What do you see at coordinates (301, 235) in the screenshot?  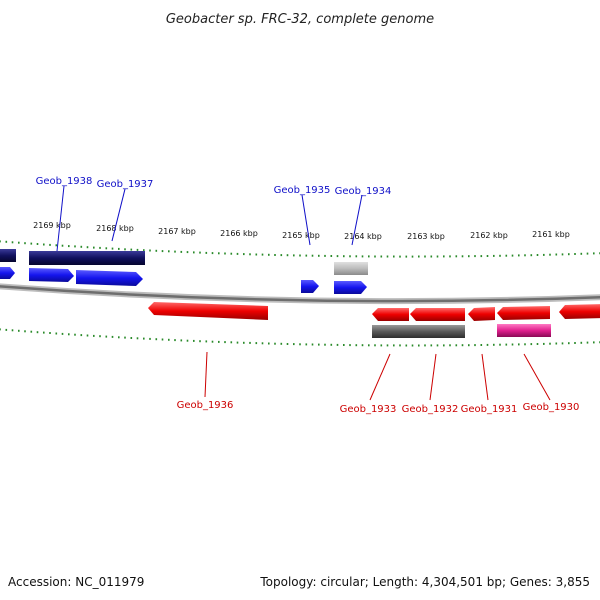 I see `scale-label: 2165 kbp` at bounding box center [301, 235].